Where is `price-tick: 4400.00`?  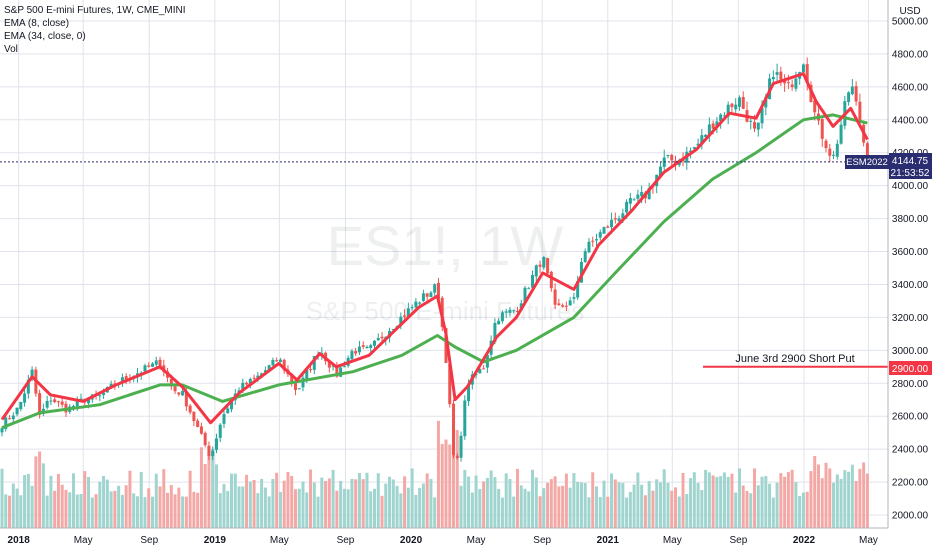 price-tick: 4400.00 is located at coordinates (910, 120).